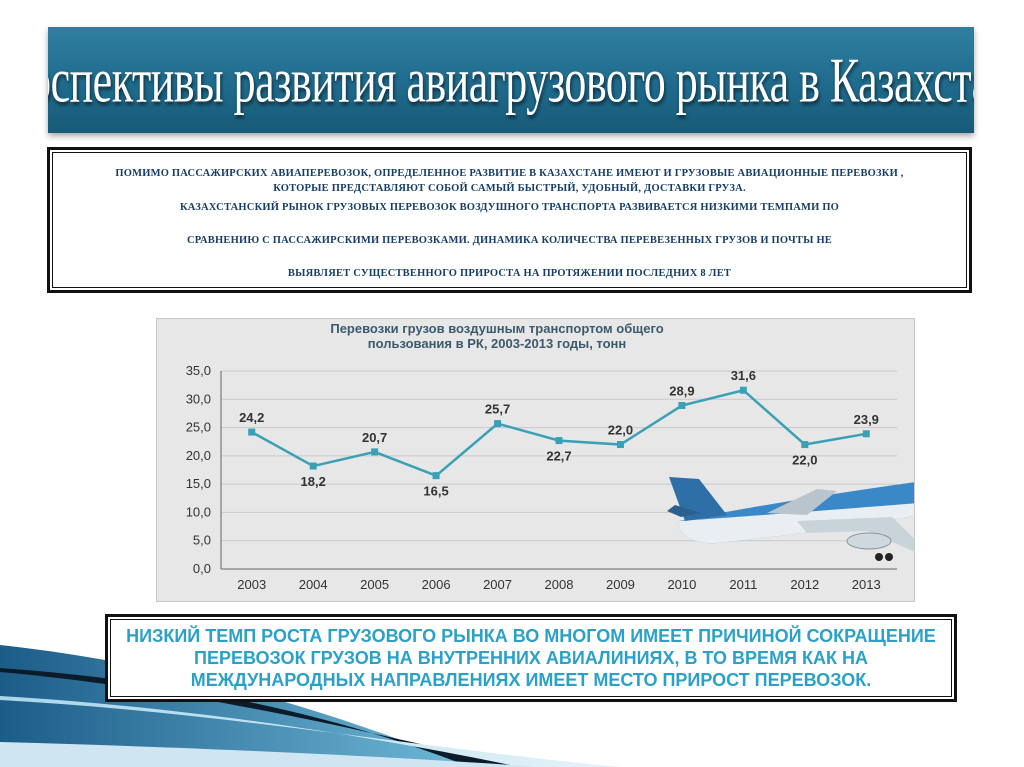  What do you see at coordinates (198, 370) in the screenshot?
I see `y-tick-label: 35,0` at bounding box center [198, 370].